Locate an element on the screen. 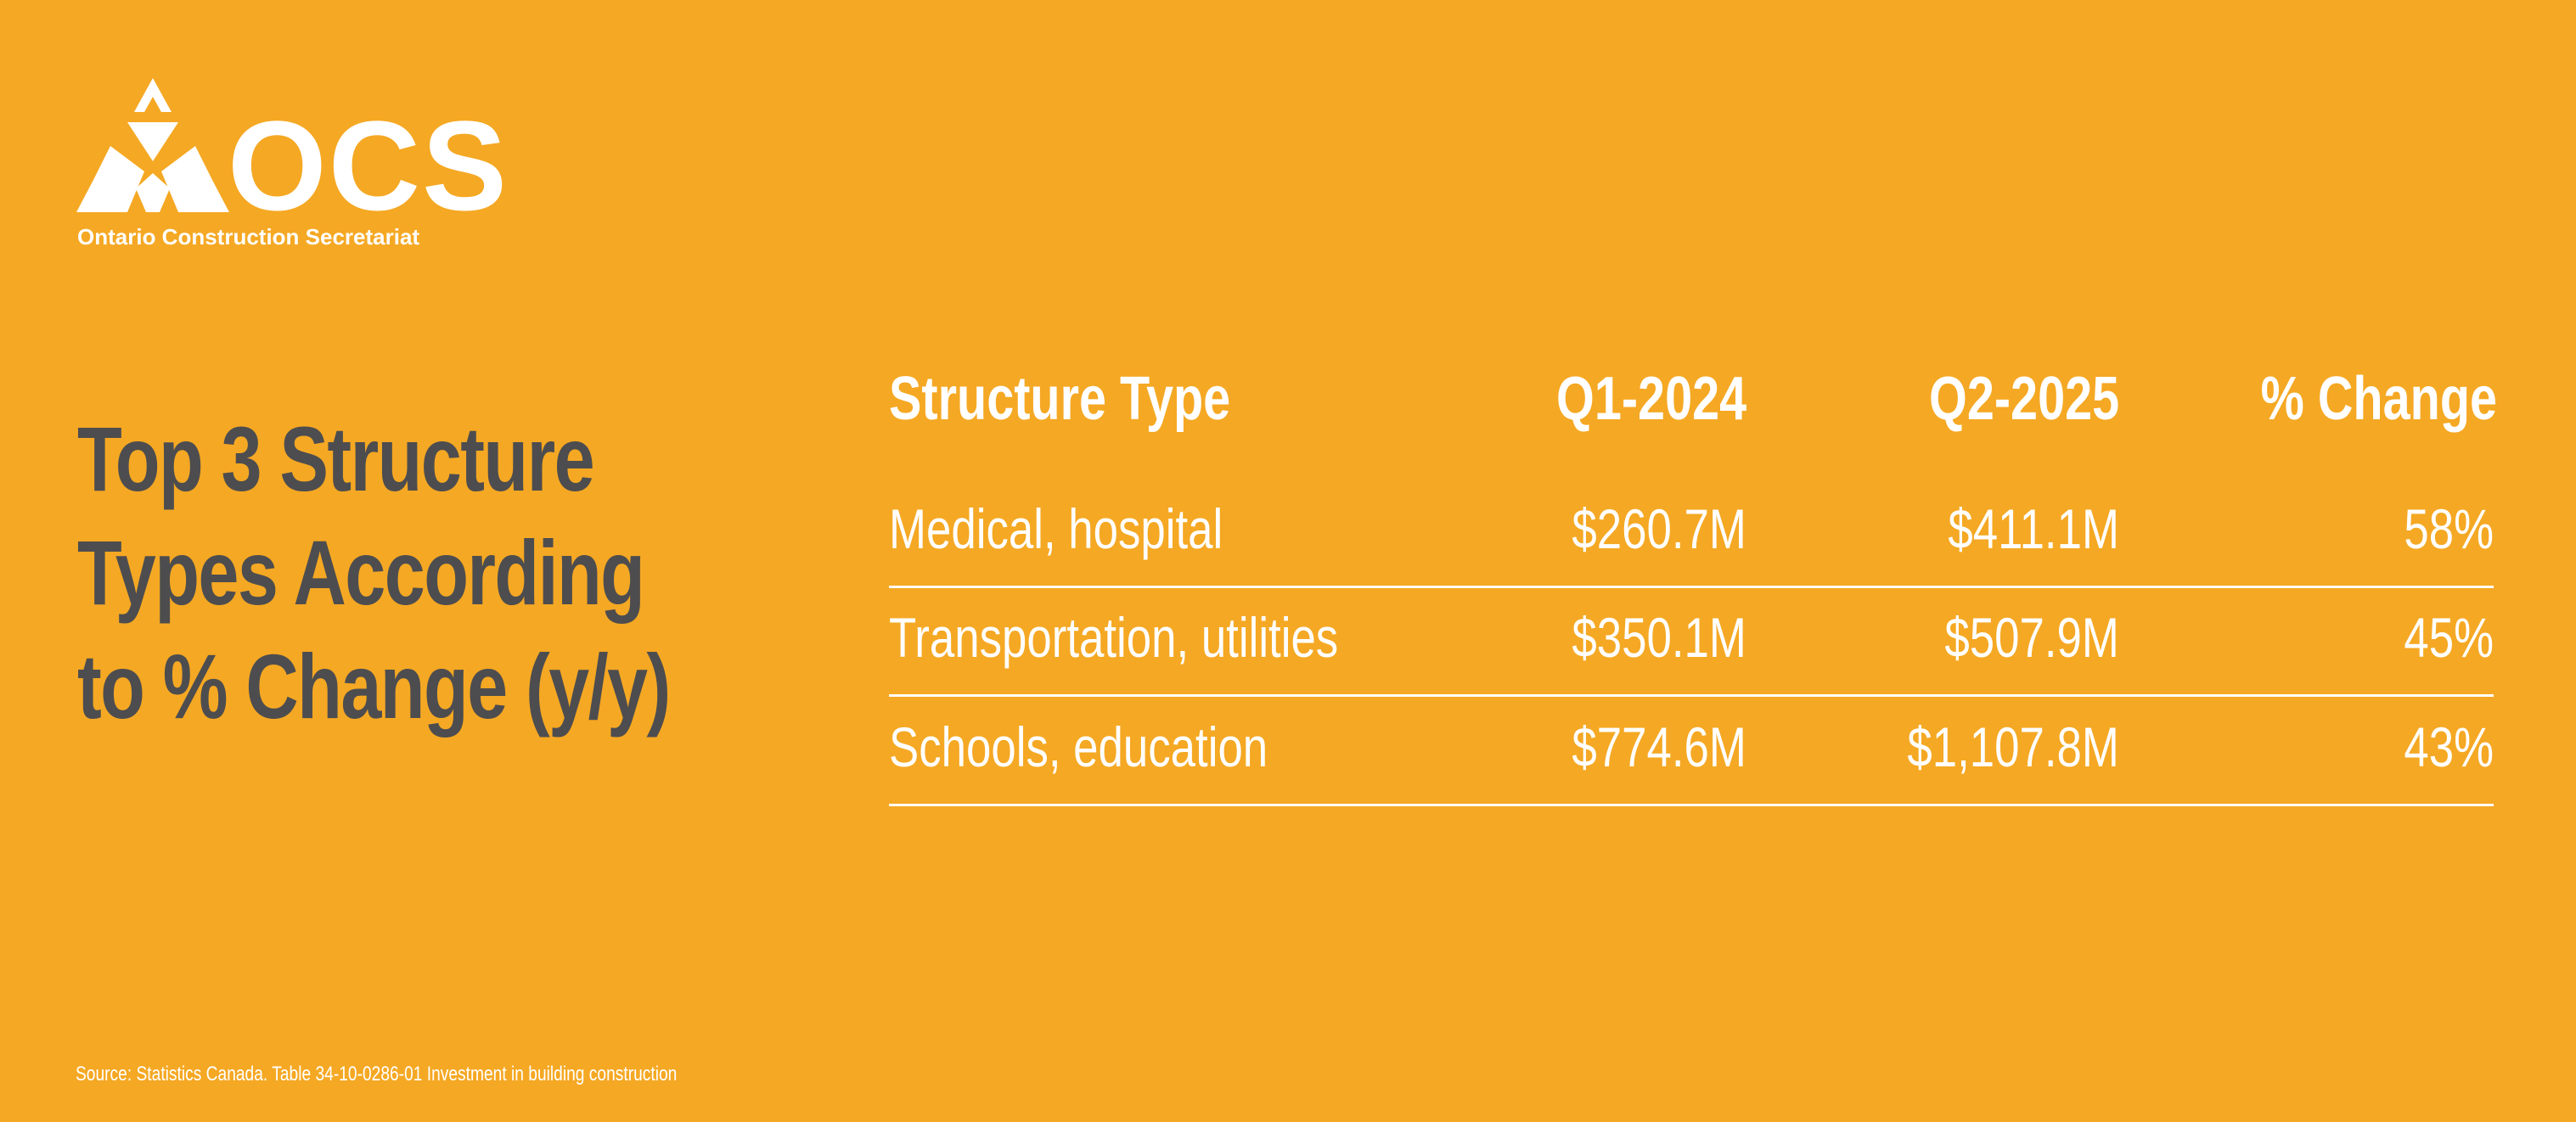  column-header: Q1-2024 is located at coordinates (1650, 399).